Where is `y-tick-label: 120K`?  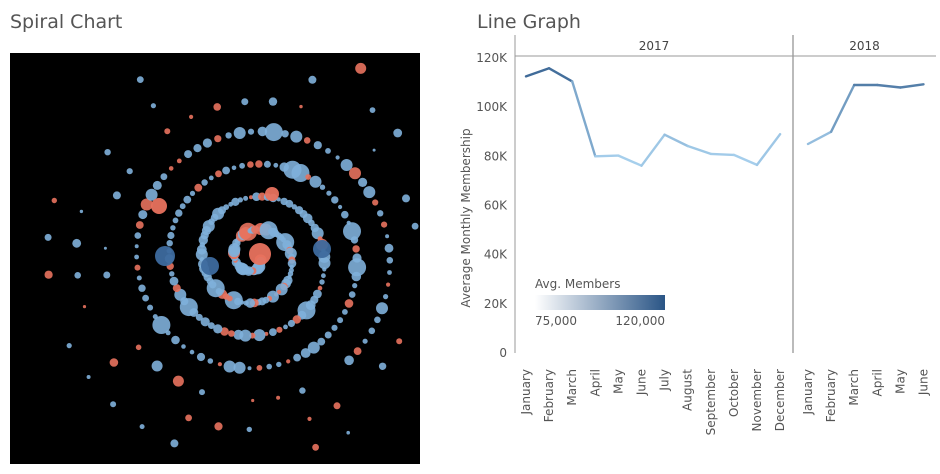 y-tick-label: 120K is located at coordinates (492, 58).